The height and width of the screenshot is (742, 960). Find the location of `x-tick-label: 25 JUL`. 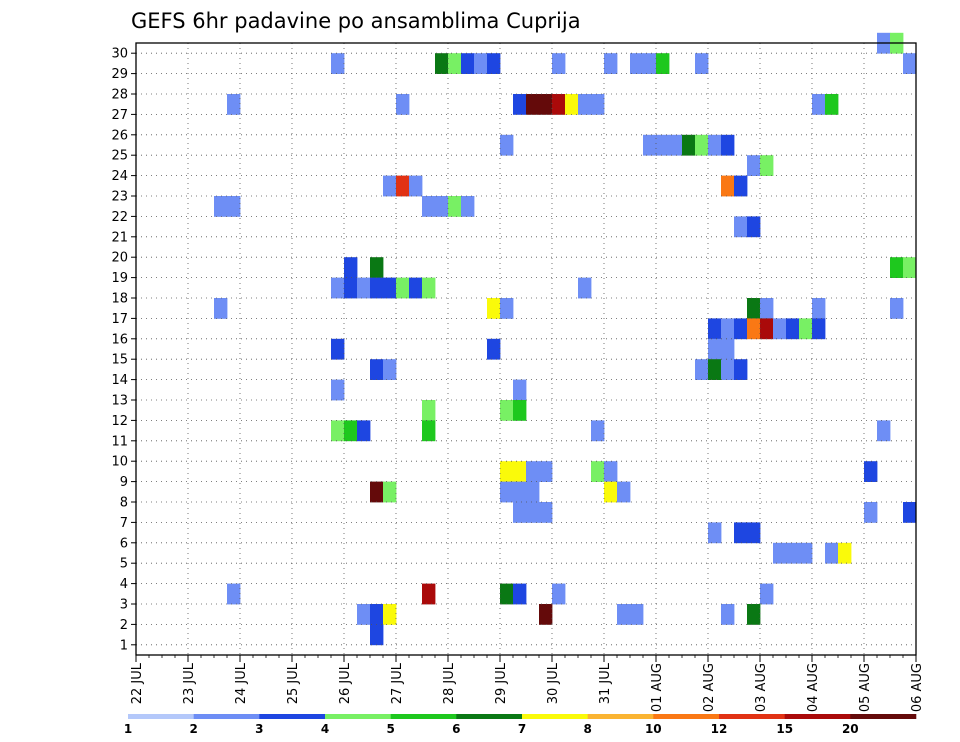

x-tick-label: 25 JUL is located at coordinates (293, 683).